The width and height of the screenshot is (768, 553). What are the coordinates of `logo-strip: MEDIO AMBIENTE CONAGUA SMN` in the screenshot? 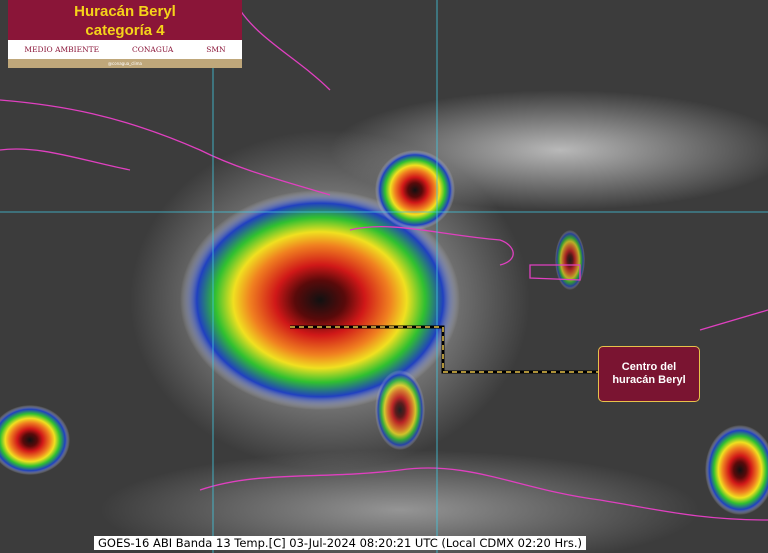 It's located at (125, 49).